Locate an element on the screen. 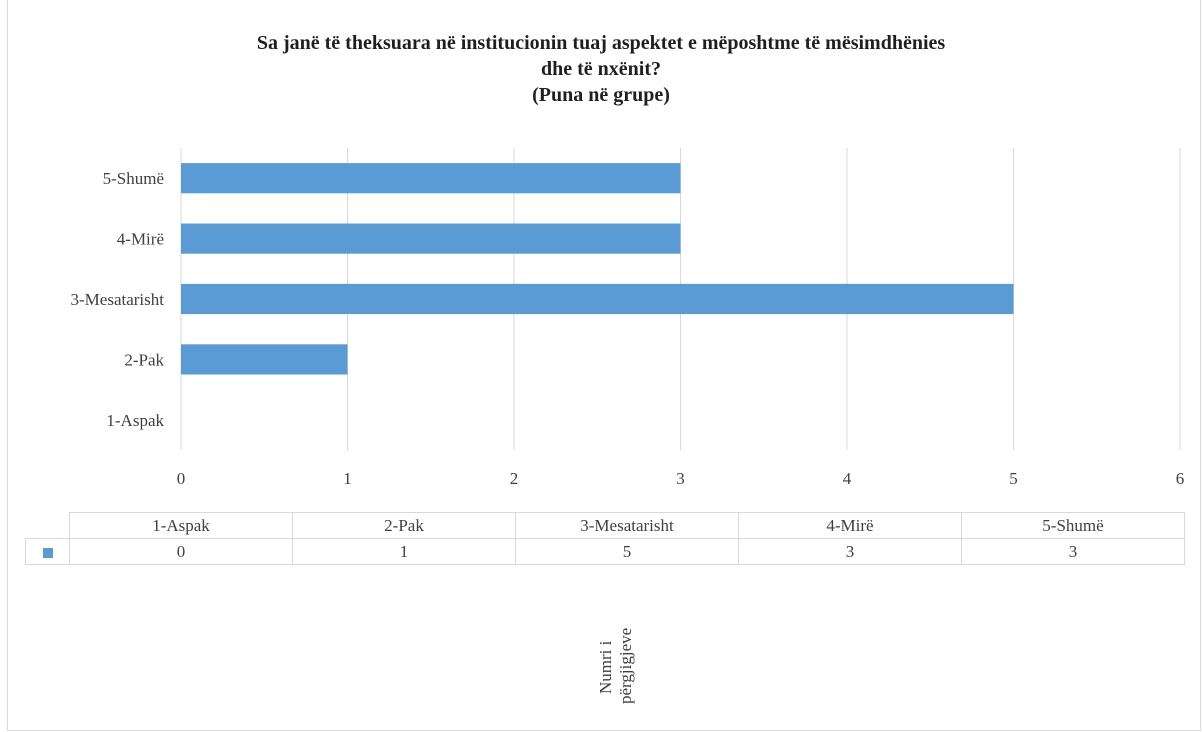  axis-title: Numri i përgjigjeve is located at coordinates (626, 655).